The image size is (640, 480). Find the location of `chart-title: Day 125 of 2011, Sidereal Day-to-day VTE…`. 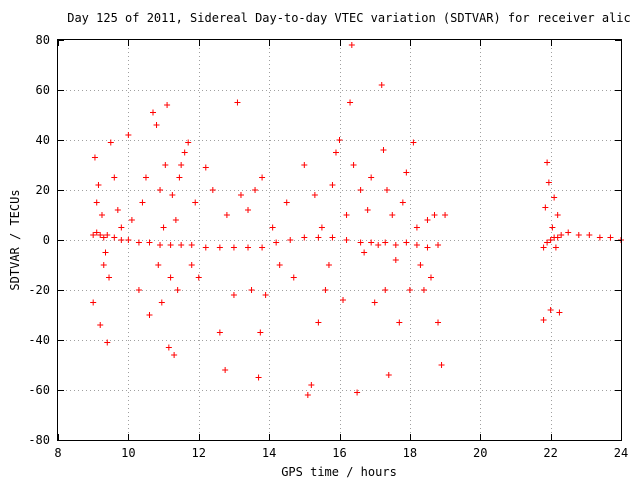

chart-title: Day 125 of 2011, Sidereal Day-to-day VTE… is located at coordinates (349, 18).